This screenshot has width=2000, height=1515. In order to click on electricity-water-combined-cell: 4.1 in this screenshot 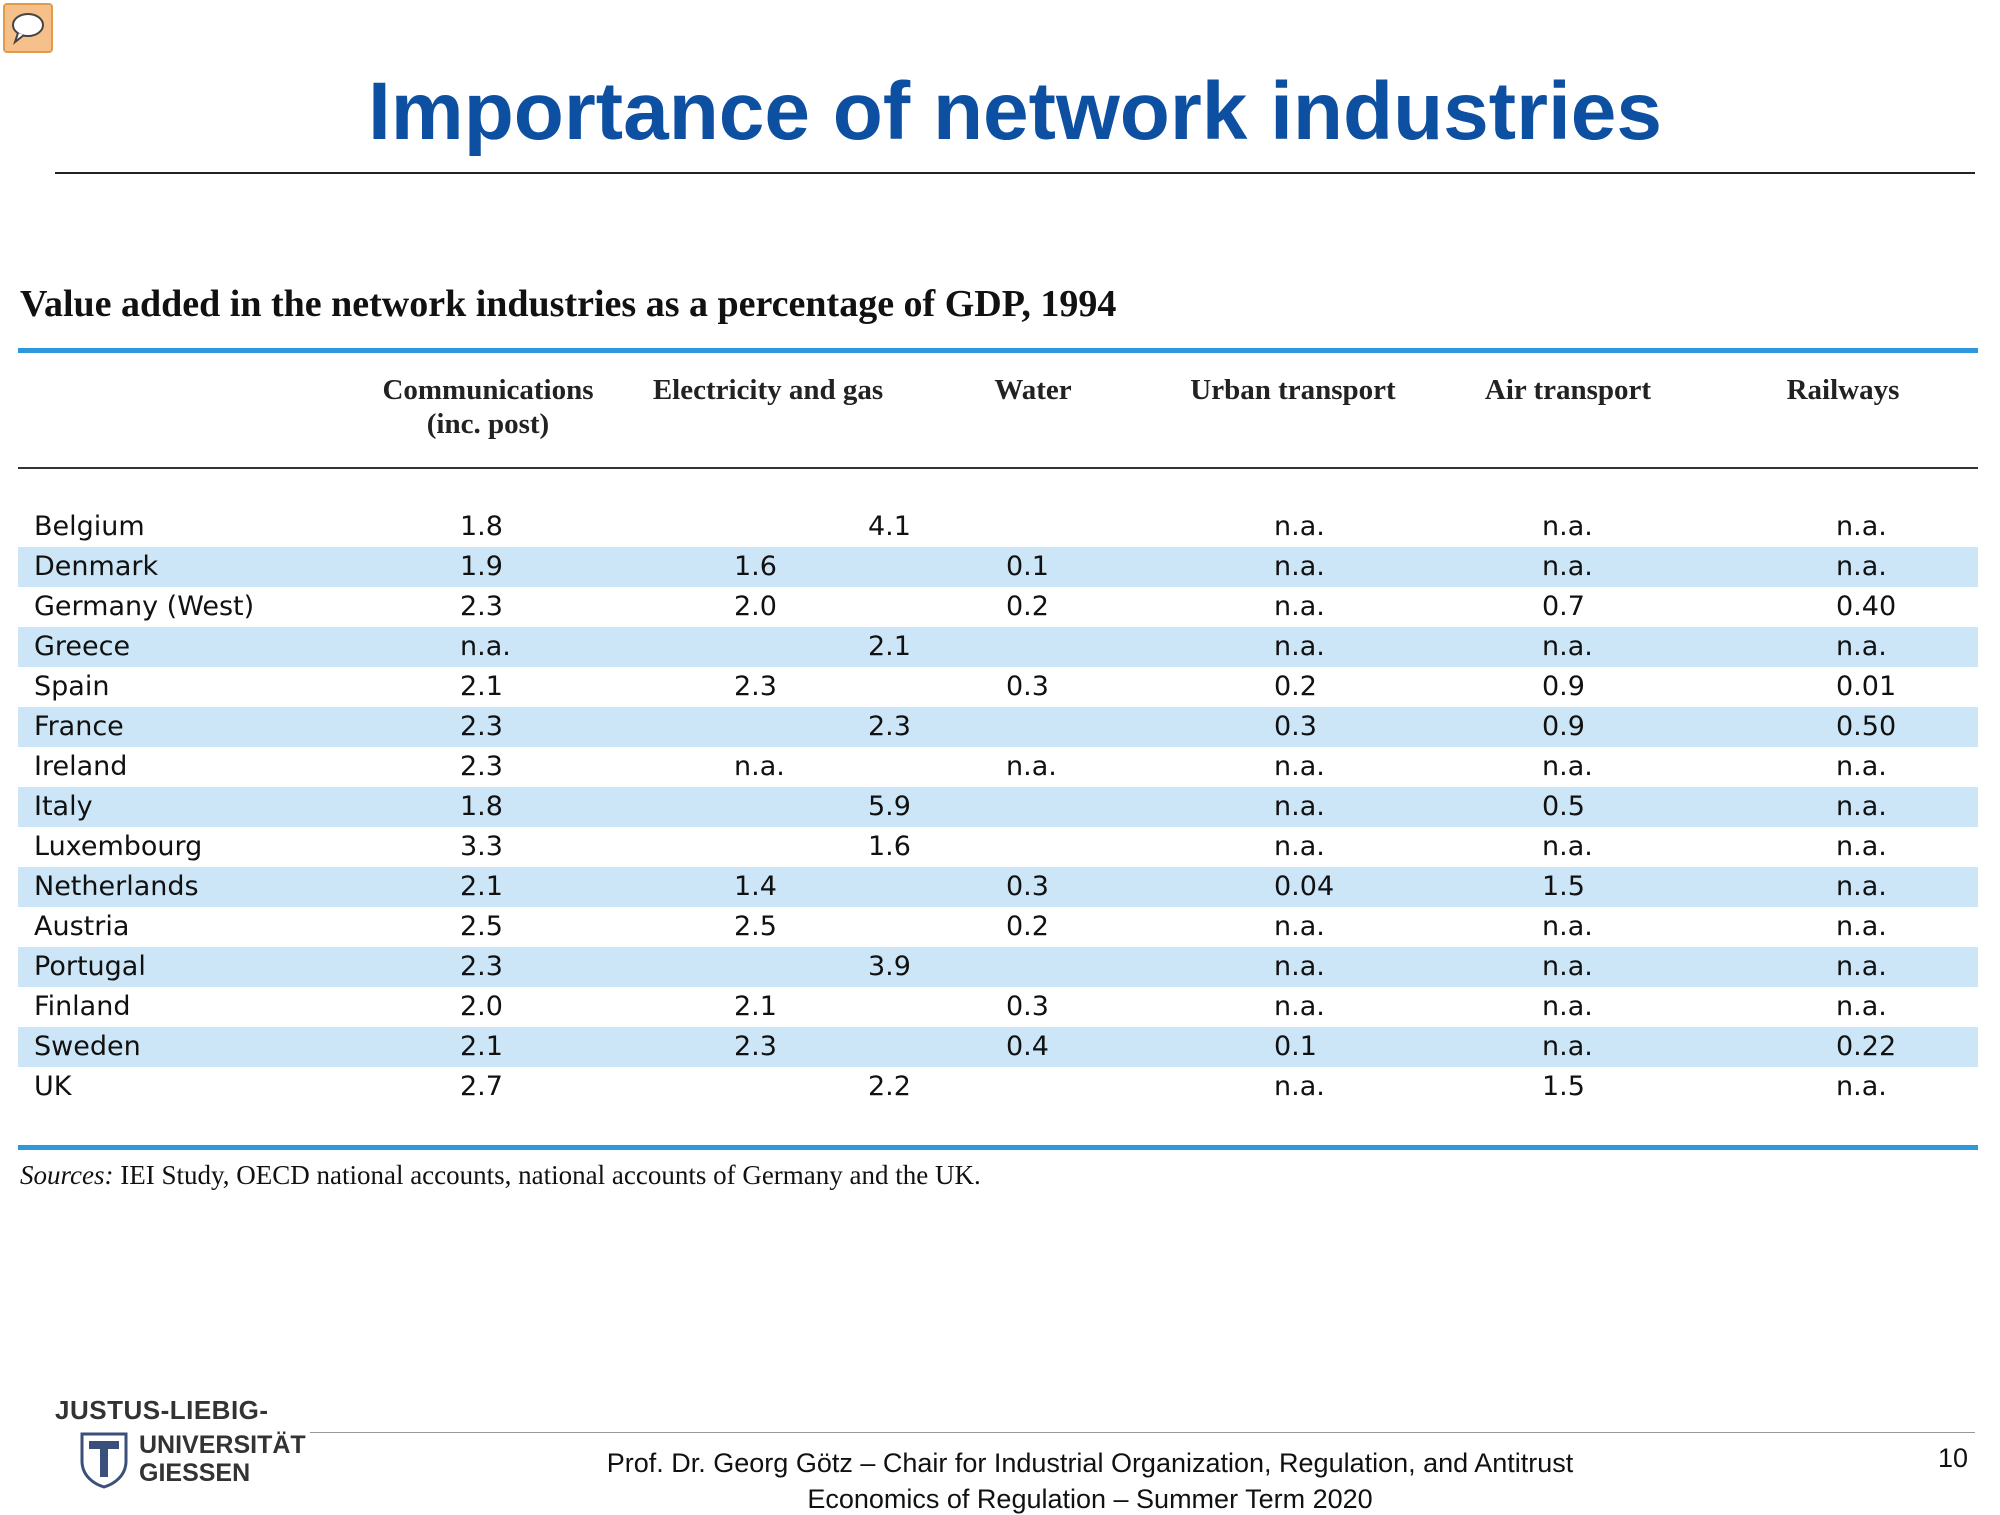, I will do `click(889, 526)`.